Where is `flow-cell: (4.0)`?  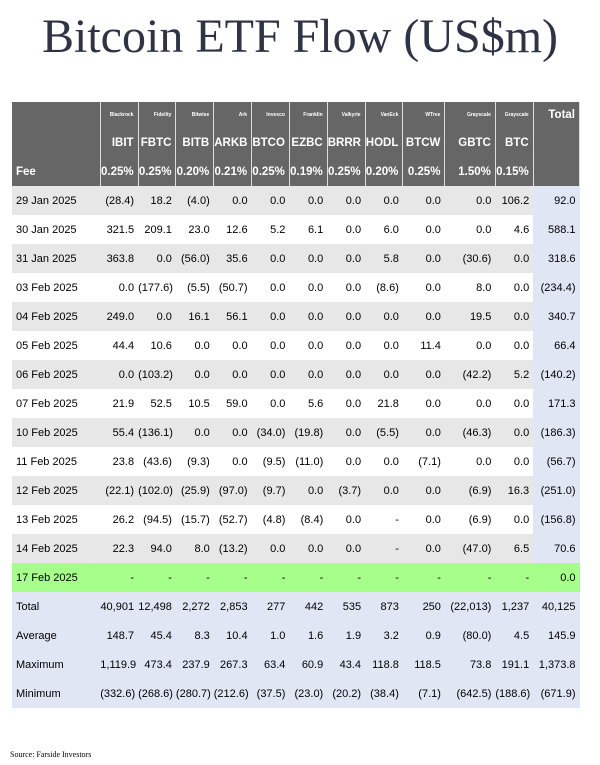 flow-cell: (4.0) is located at coordinates (194, 200).